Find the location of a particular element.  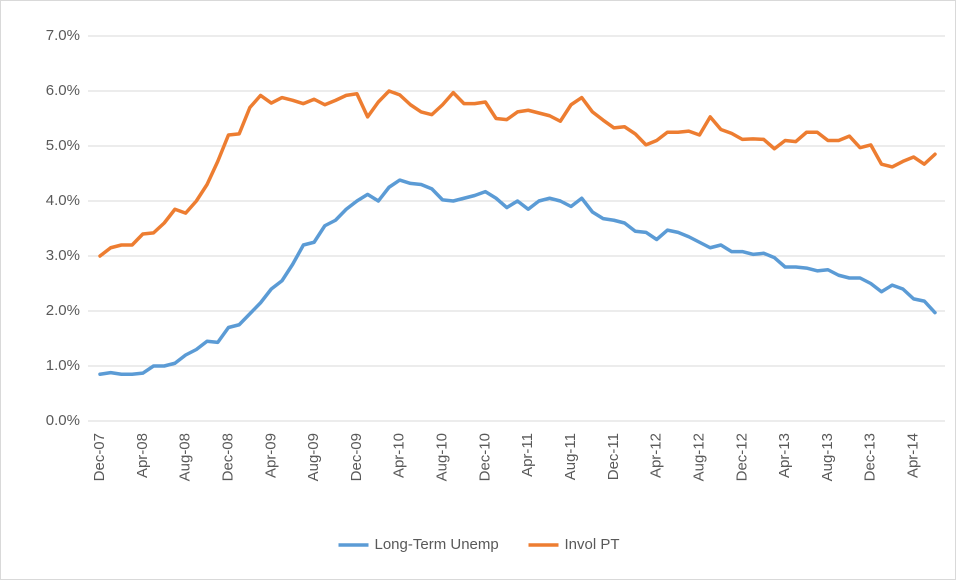

x-tick-label: Dec-10 is located at coordinates (484, 457).